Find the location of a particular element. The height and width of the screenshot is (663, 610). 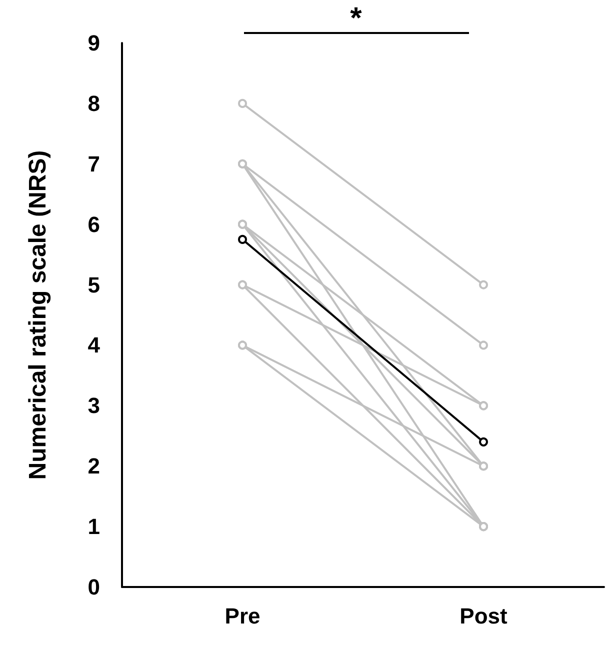

y-tick-label: 0 is located at coordinates (94, 587).